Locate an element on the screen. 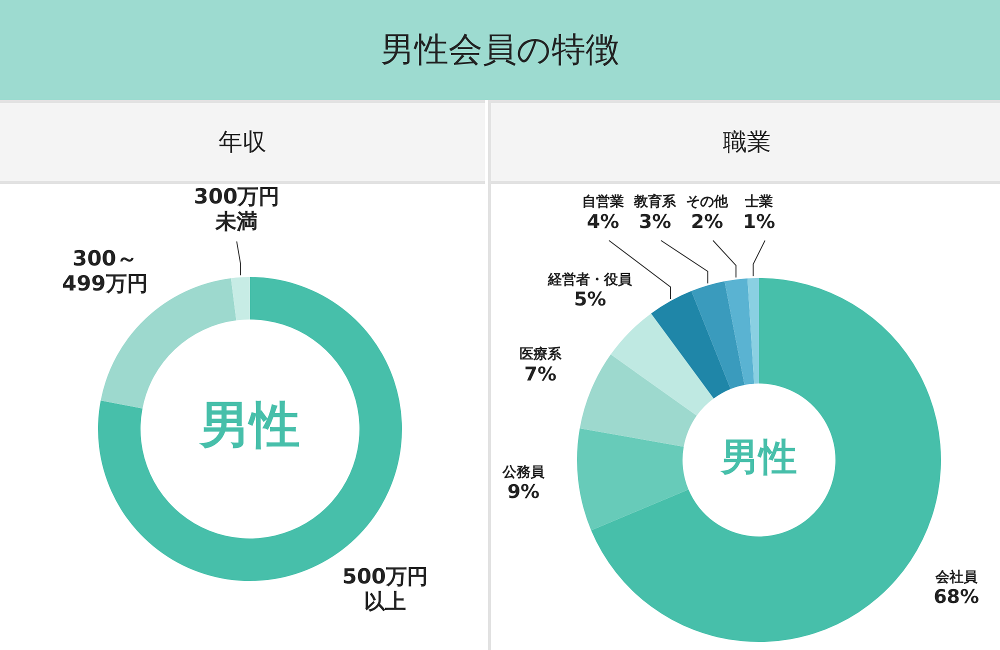 This screenshot has width=1000, height=650. data-label: 7% is located at coordinates (540, 374).